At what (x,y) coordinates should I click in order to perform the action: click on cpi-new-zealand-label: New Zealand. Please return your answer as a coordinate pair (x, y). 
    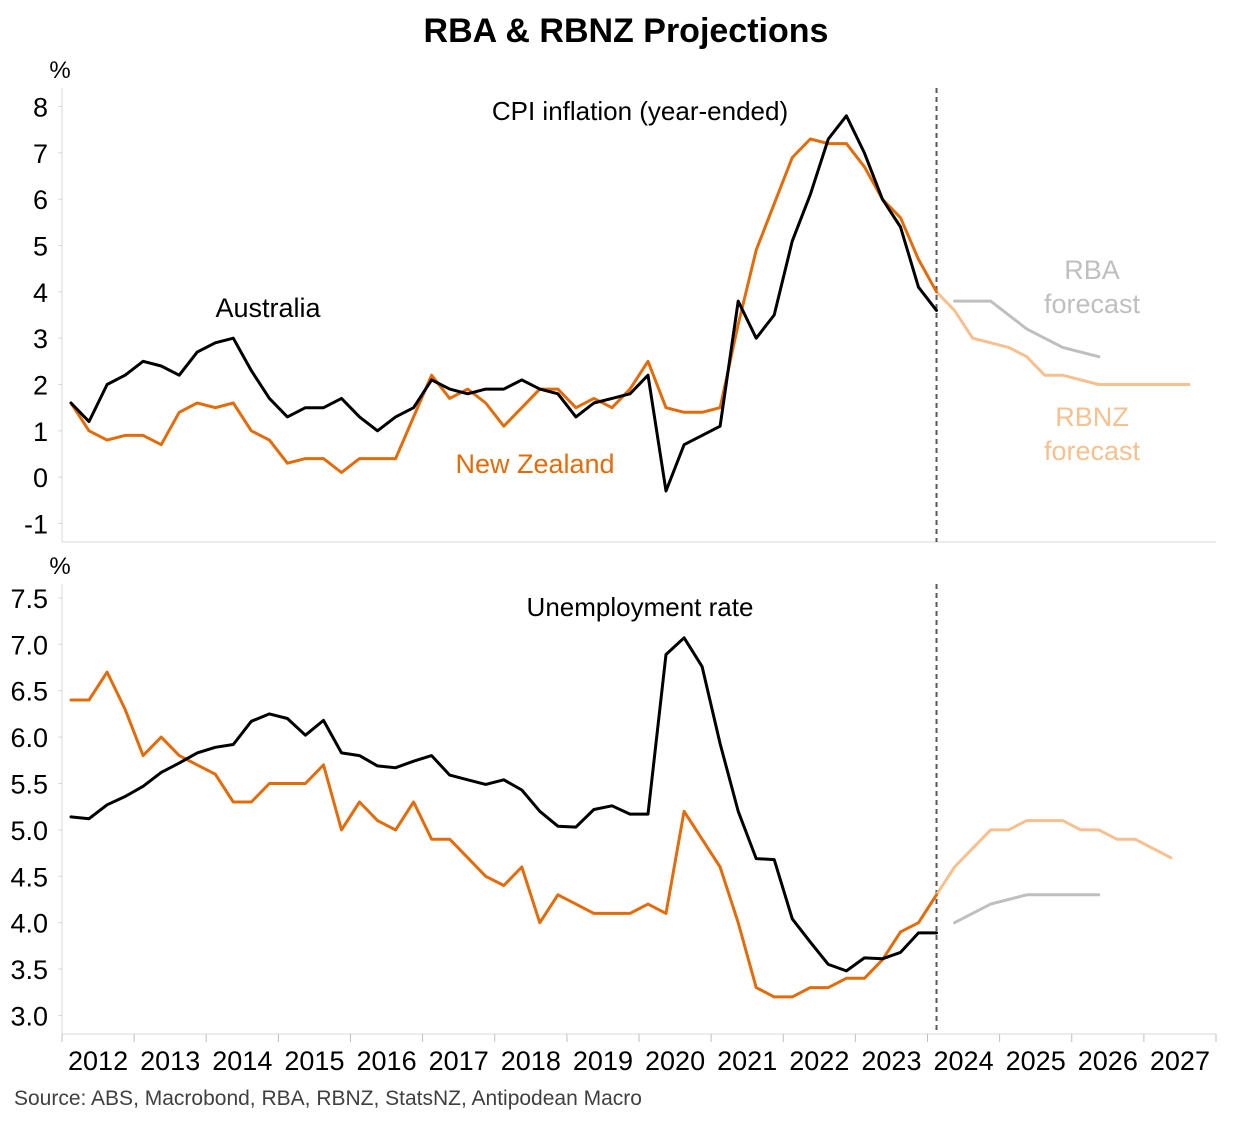
    Looking at the image, I should click on (534, 464).